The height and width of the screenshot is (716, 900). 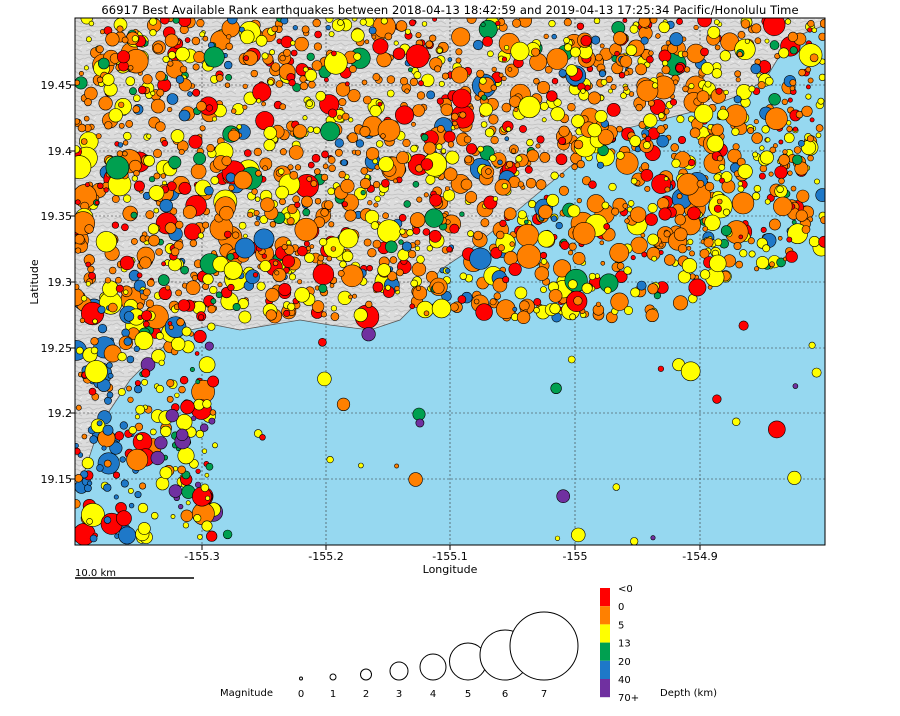 I want to click on magnitude-legend-label: 5, so click(x=468, y=694).